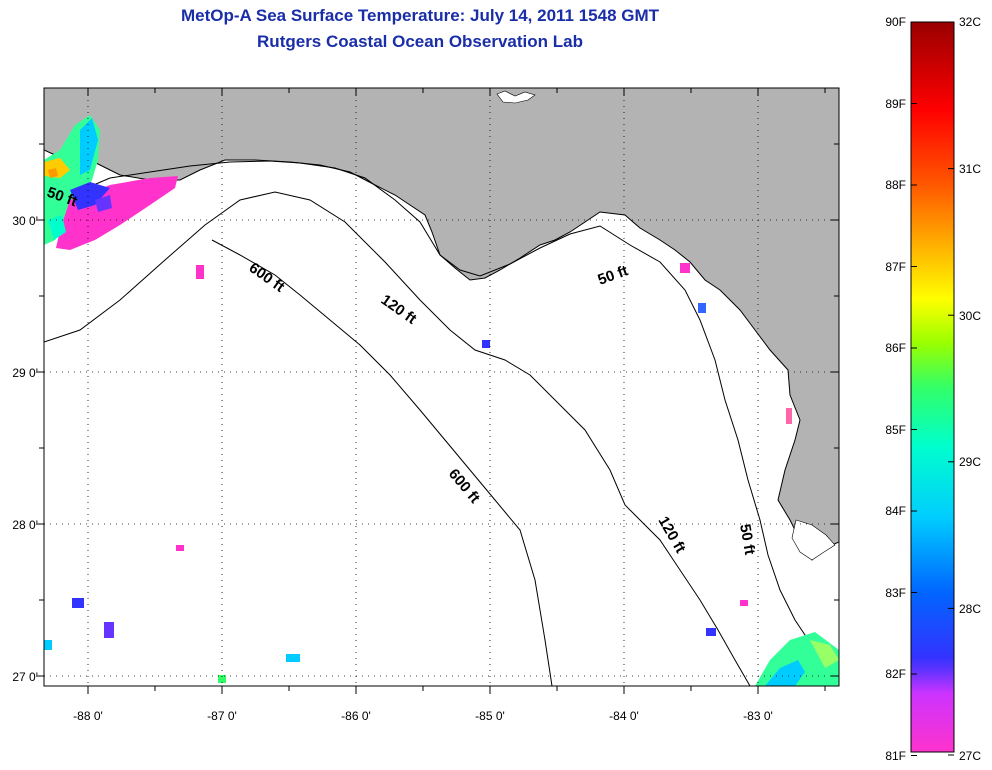 The height and width of the screenshot is (770, 992). I want to click on colorbar-c-label: 28C, so click(970, 609).